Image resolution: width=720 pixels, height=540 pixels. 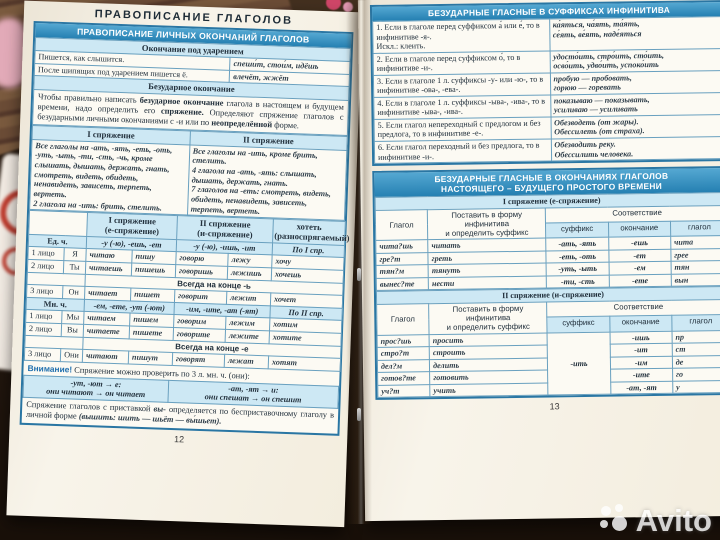 What do you see at coordinates (577, 244) in the screenshot?
I see `suffix-cell: -ать, -ять` at bounding box center [577, 244].